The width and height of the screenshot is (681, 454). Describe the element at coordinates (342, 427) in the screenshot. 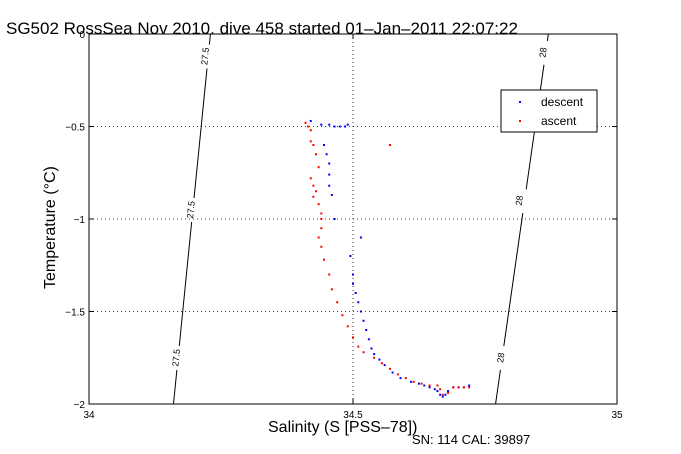

I see `x-axis-label: Salinity (S [PSS–78])` at that location.